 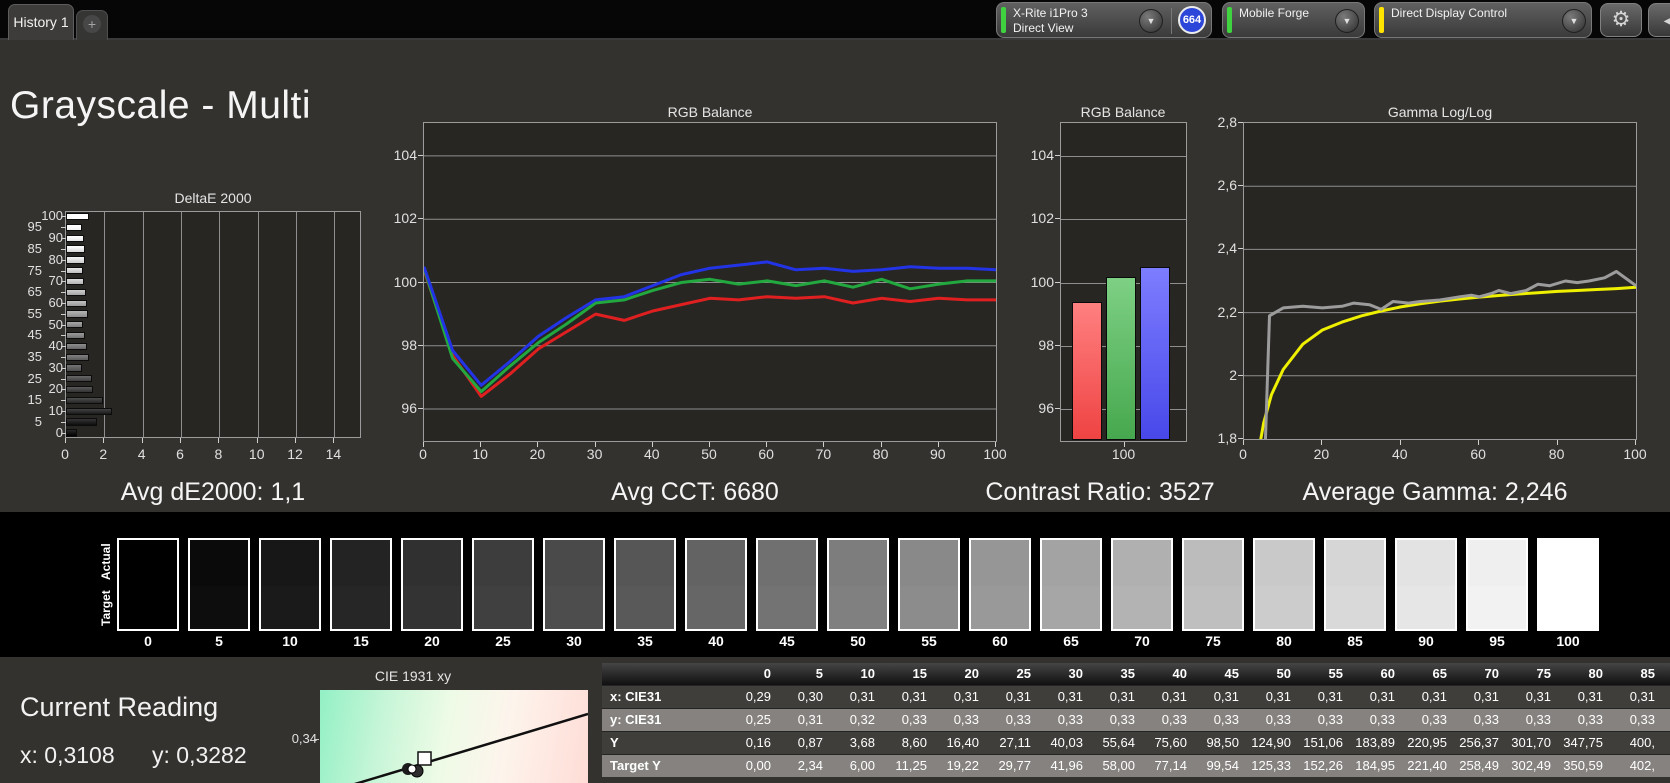 What do you see at coordinates (34, 292) in the screenshot?
I see `deltae-ytick-label: 65` at bounding box center [34, 292].